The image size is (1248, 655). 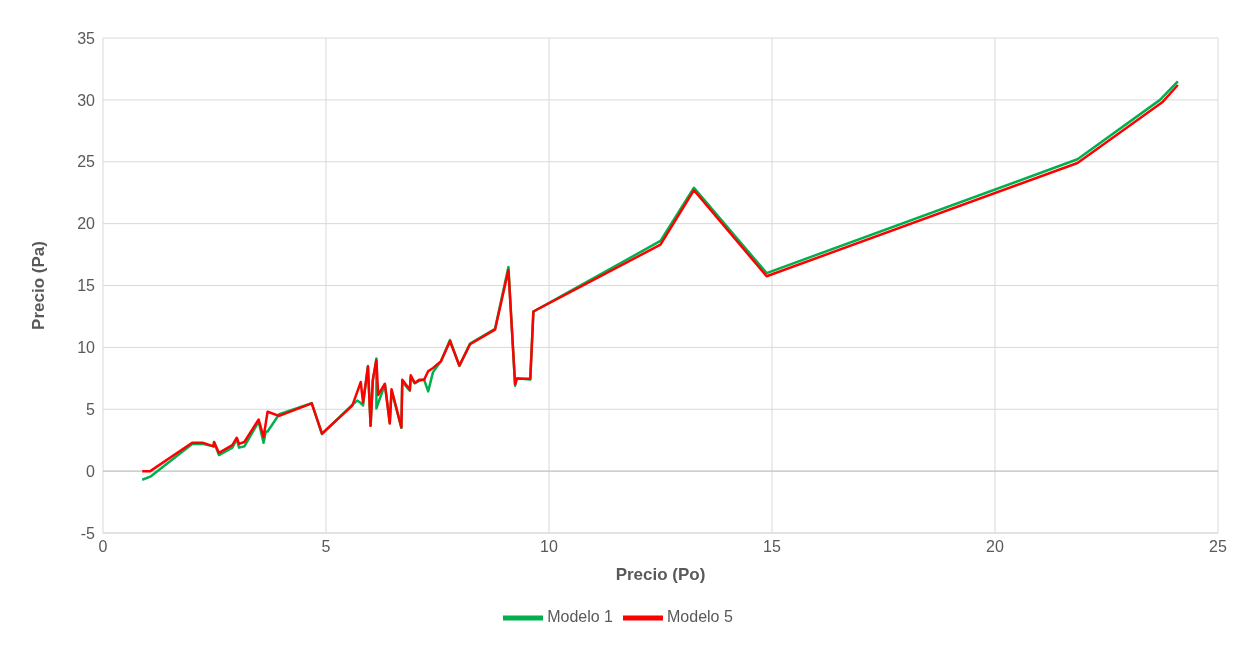 What do you see at coordinates (91, 471) in the screenshot?
I see `y-tick-label: 0` at bounding box center [91, 471].